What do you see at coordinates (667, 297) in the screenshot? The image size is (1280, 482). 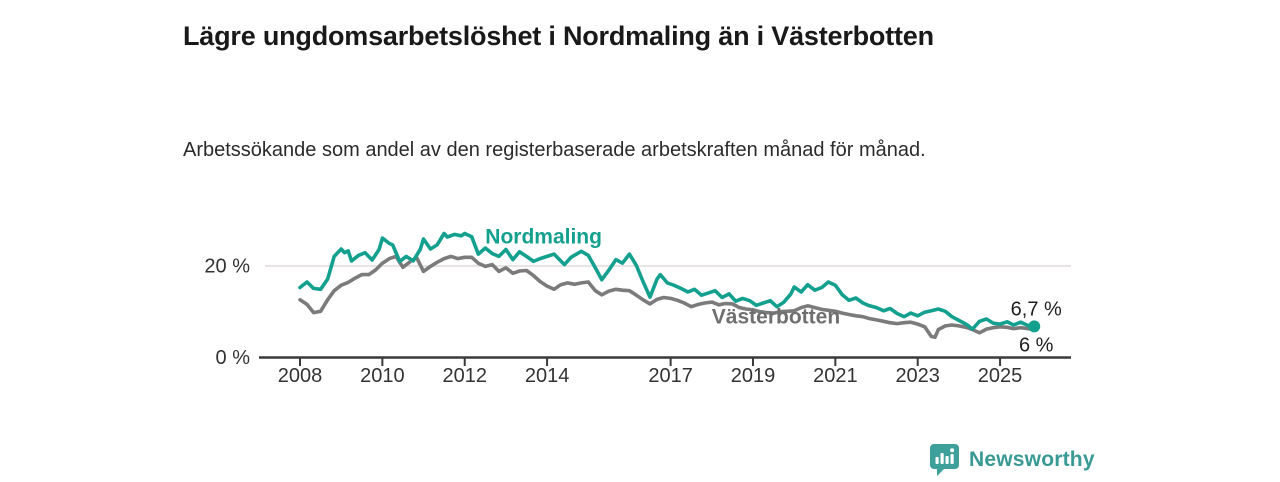 I see `series-line-västerbotten` at bounding box center [667, 297].